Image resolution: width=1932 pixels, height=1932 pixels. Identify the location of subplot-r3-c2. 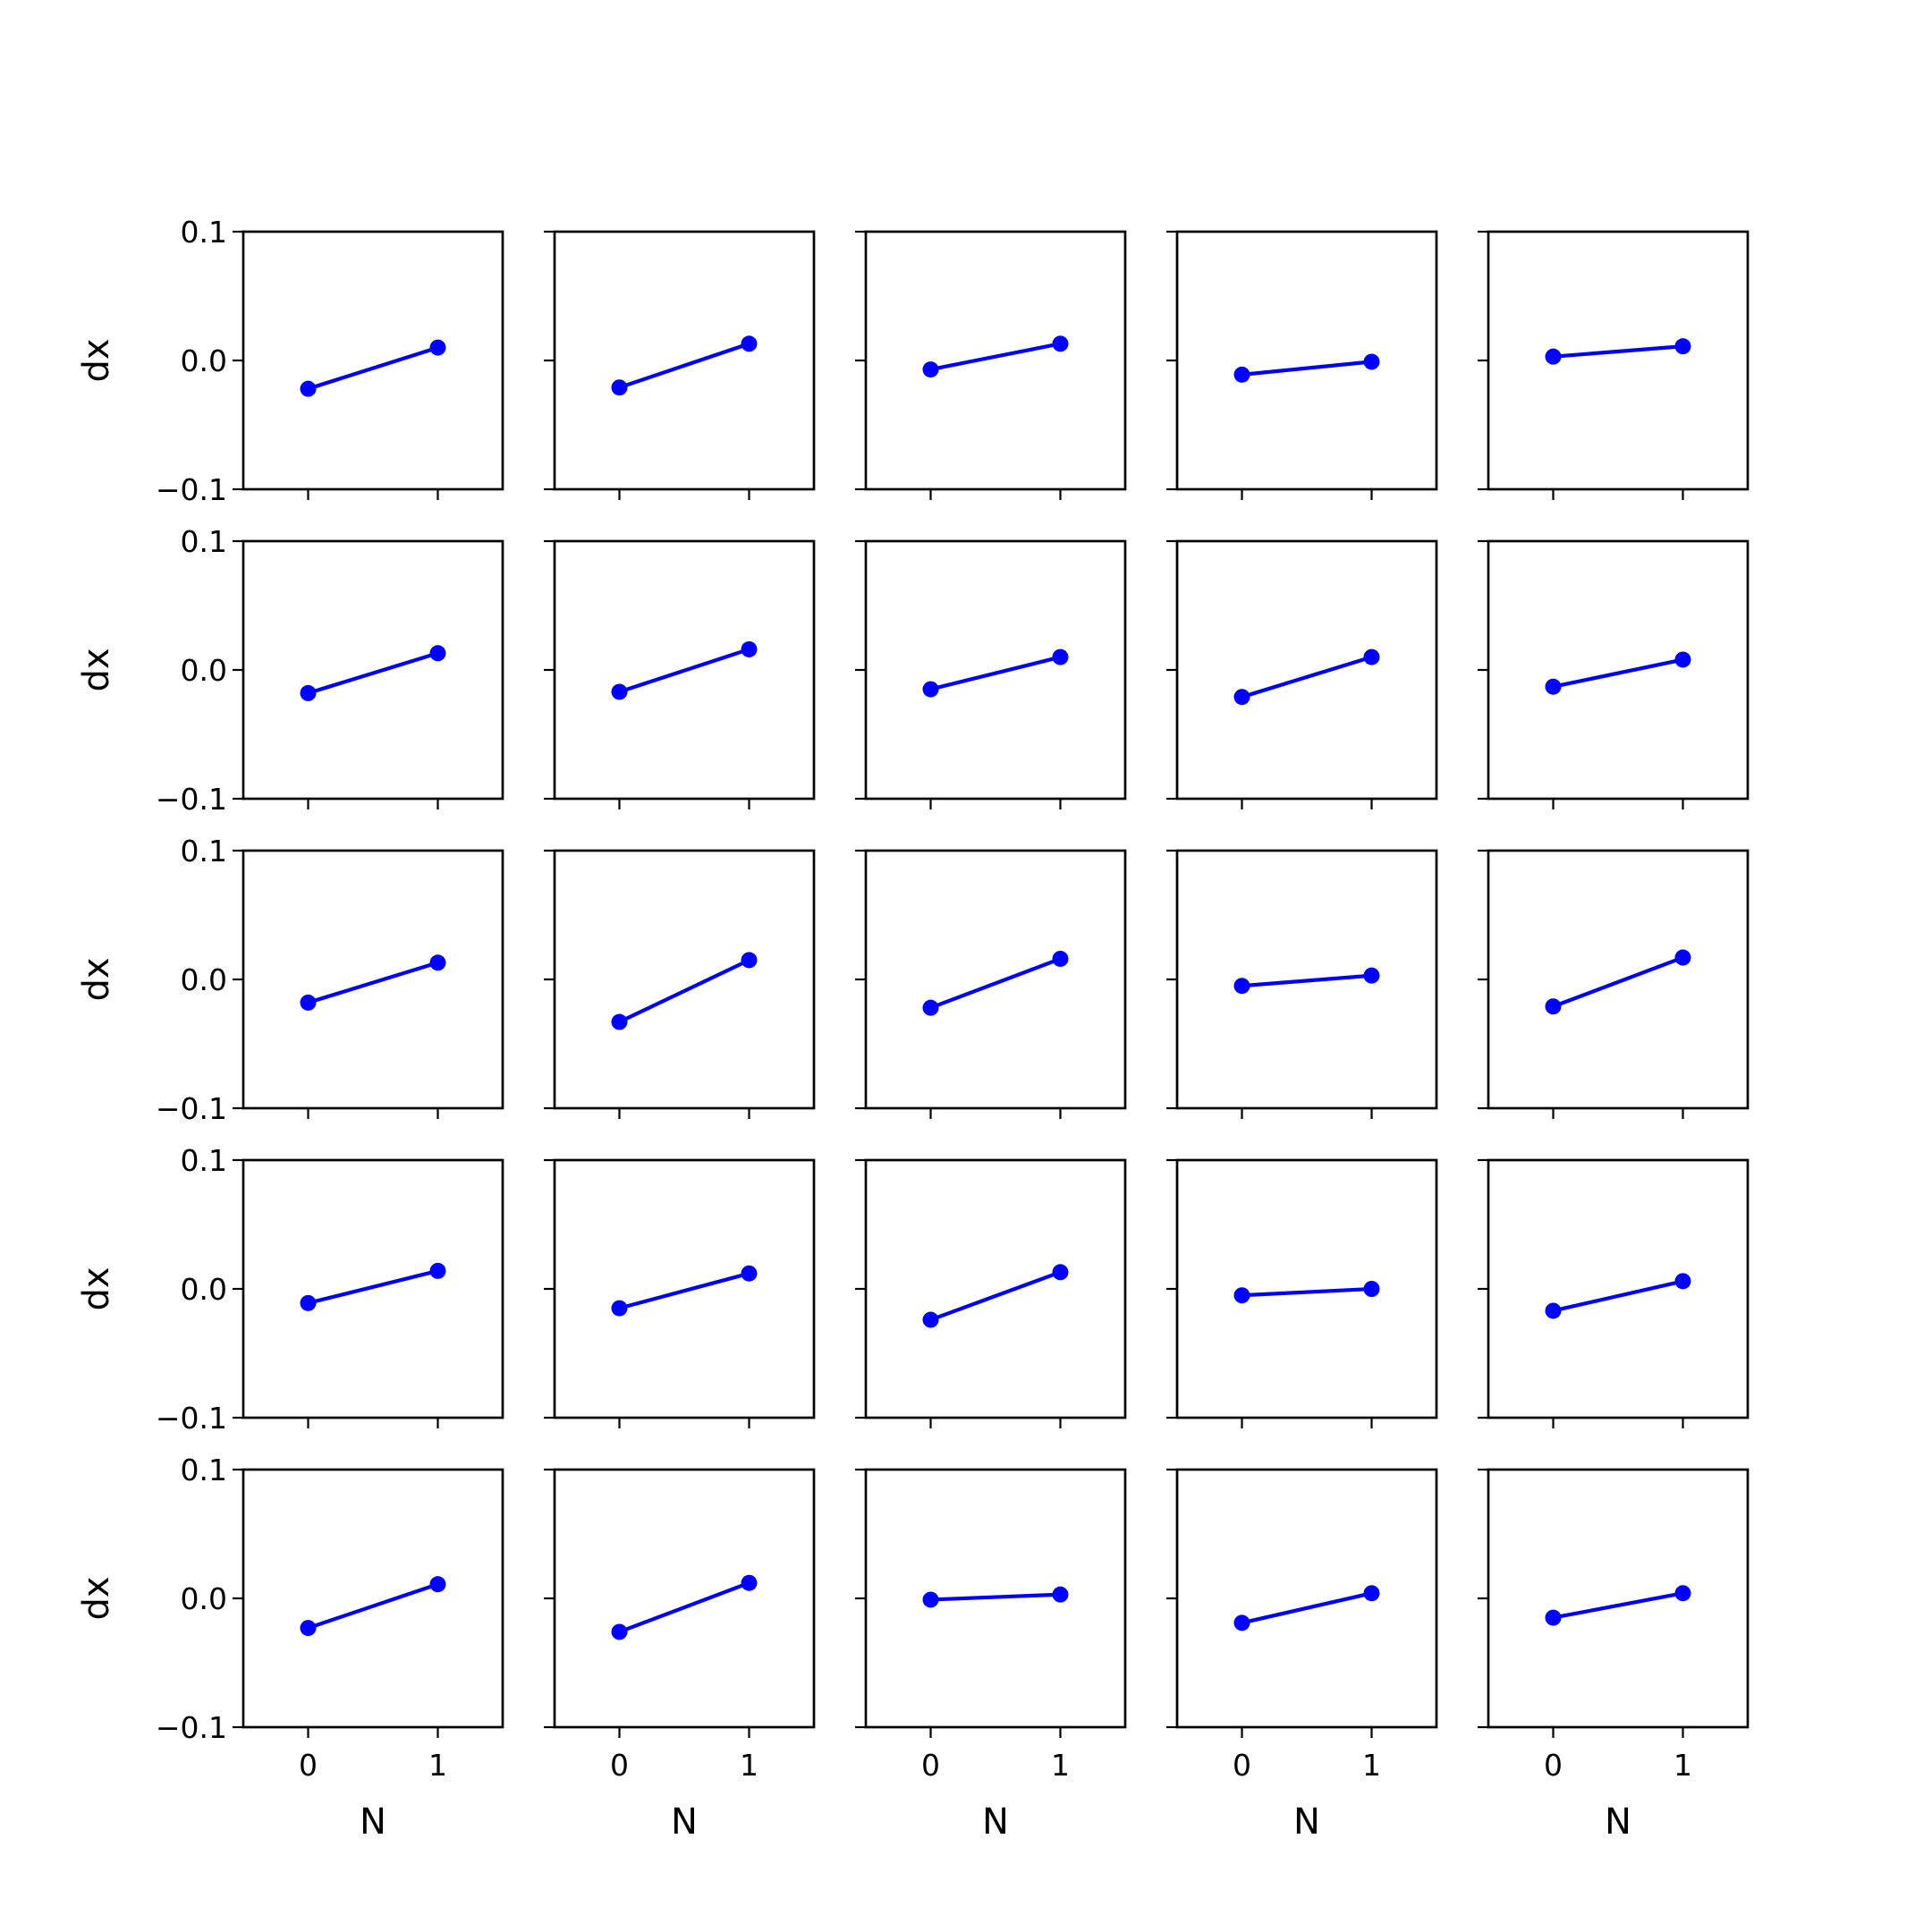
(680, 984).